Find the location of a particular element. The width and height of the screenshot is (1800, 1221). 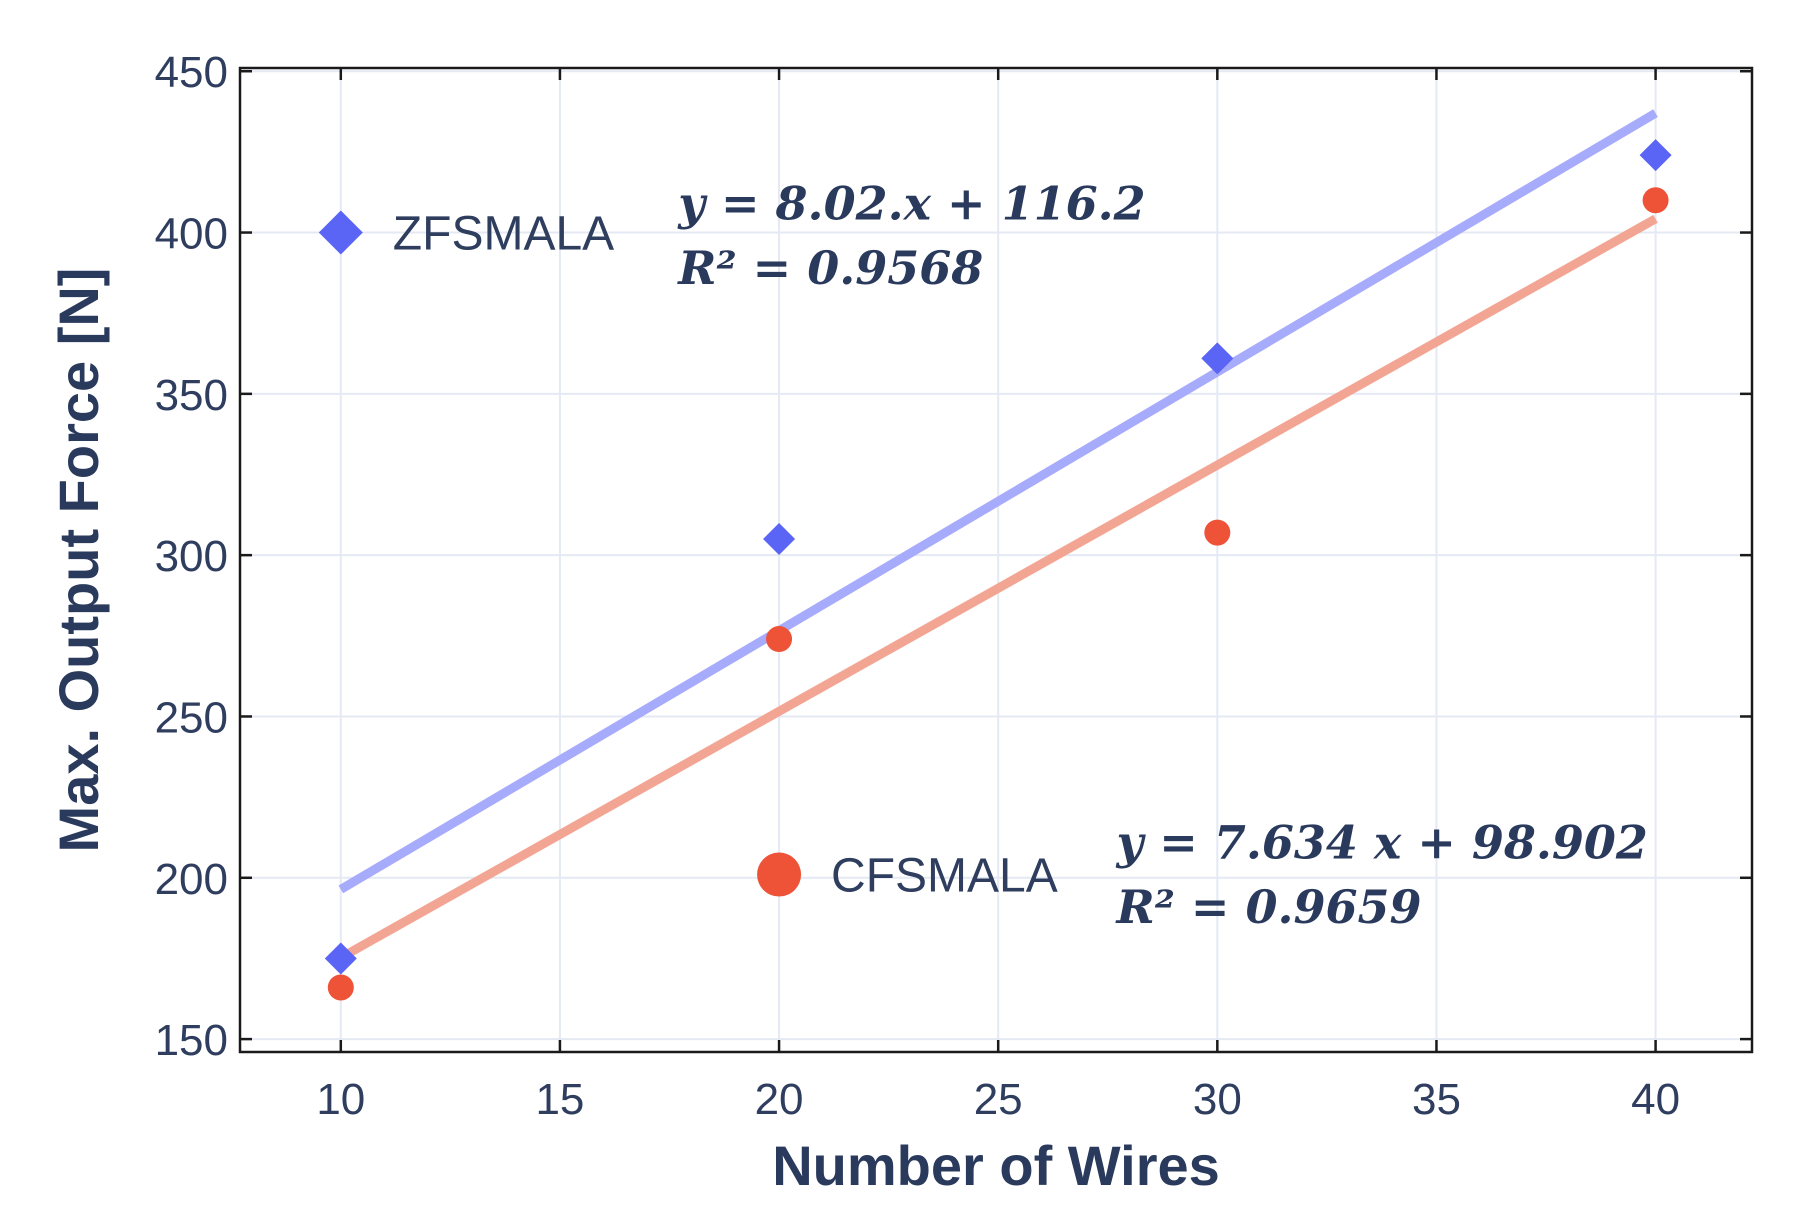

x-tick-label: 25 is located at coordinates (998, 1099).